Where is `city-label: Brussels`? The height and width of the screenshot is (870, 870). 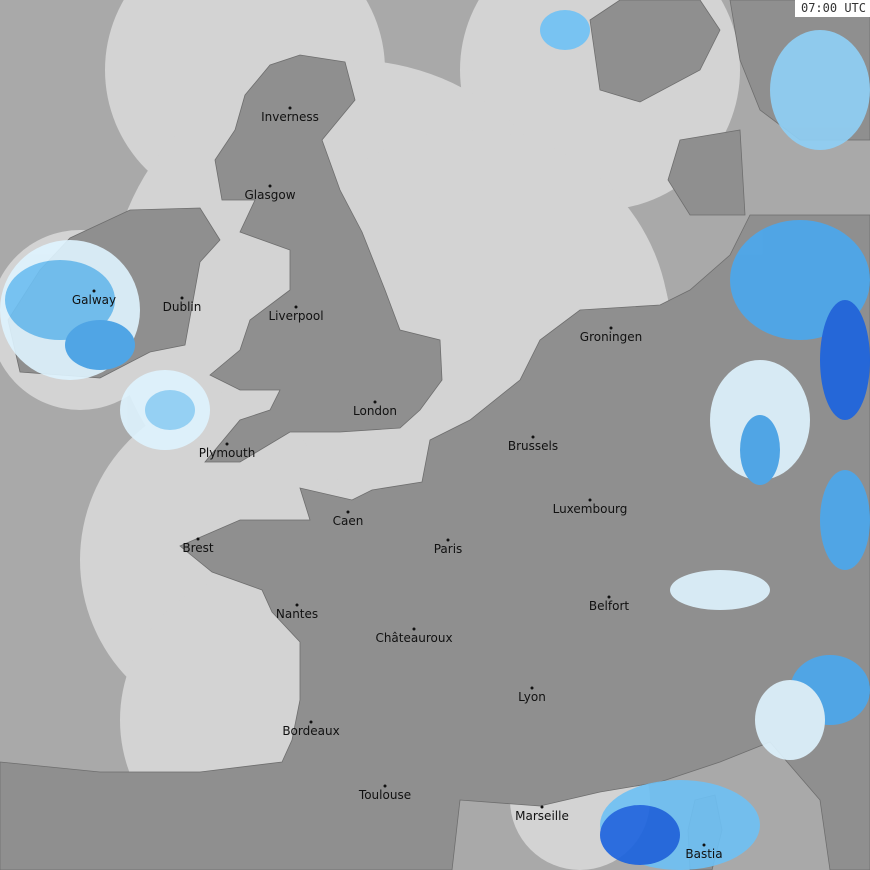
city-label: Brussels is located at coordinates (533, 446).